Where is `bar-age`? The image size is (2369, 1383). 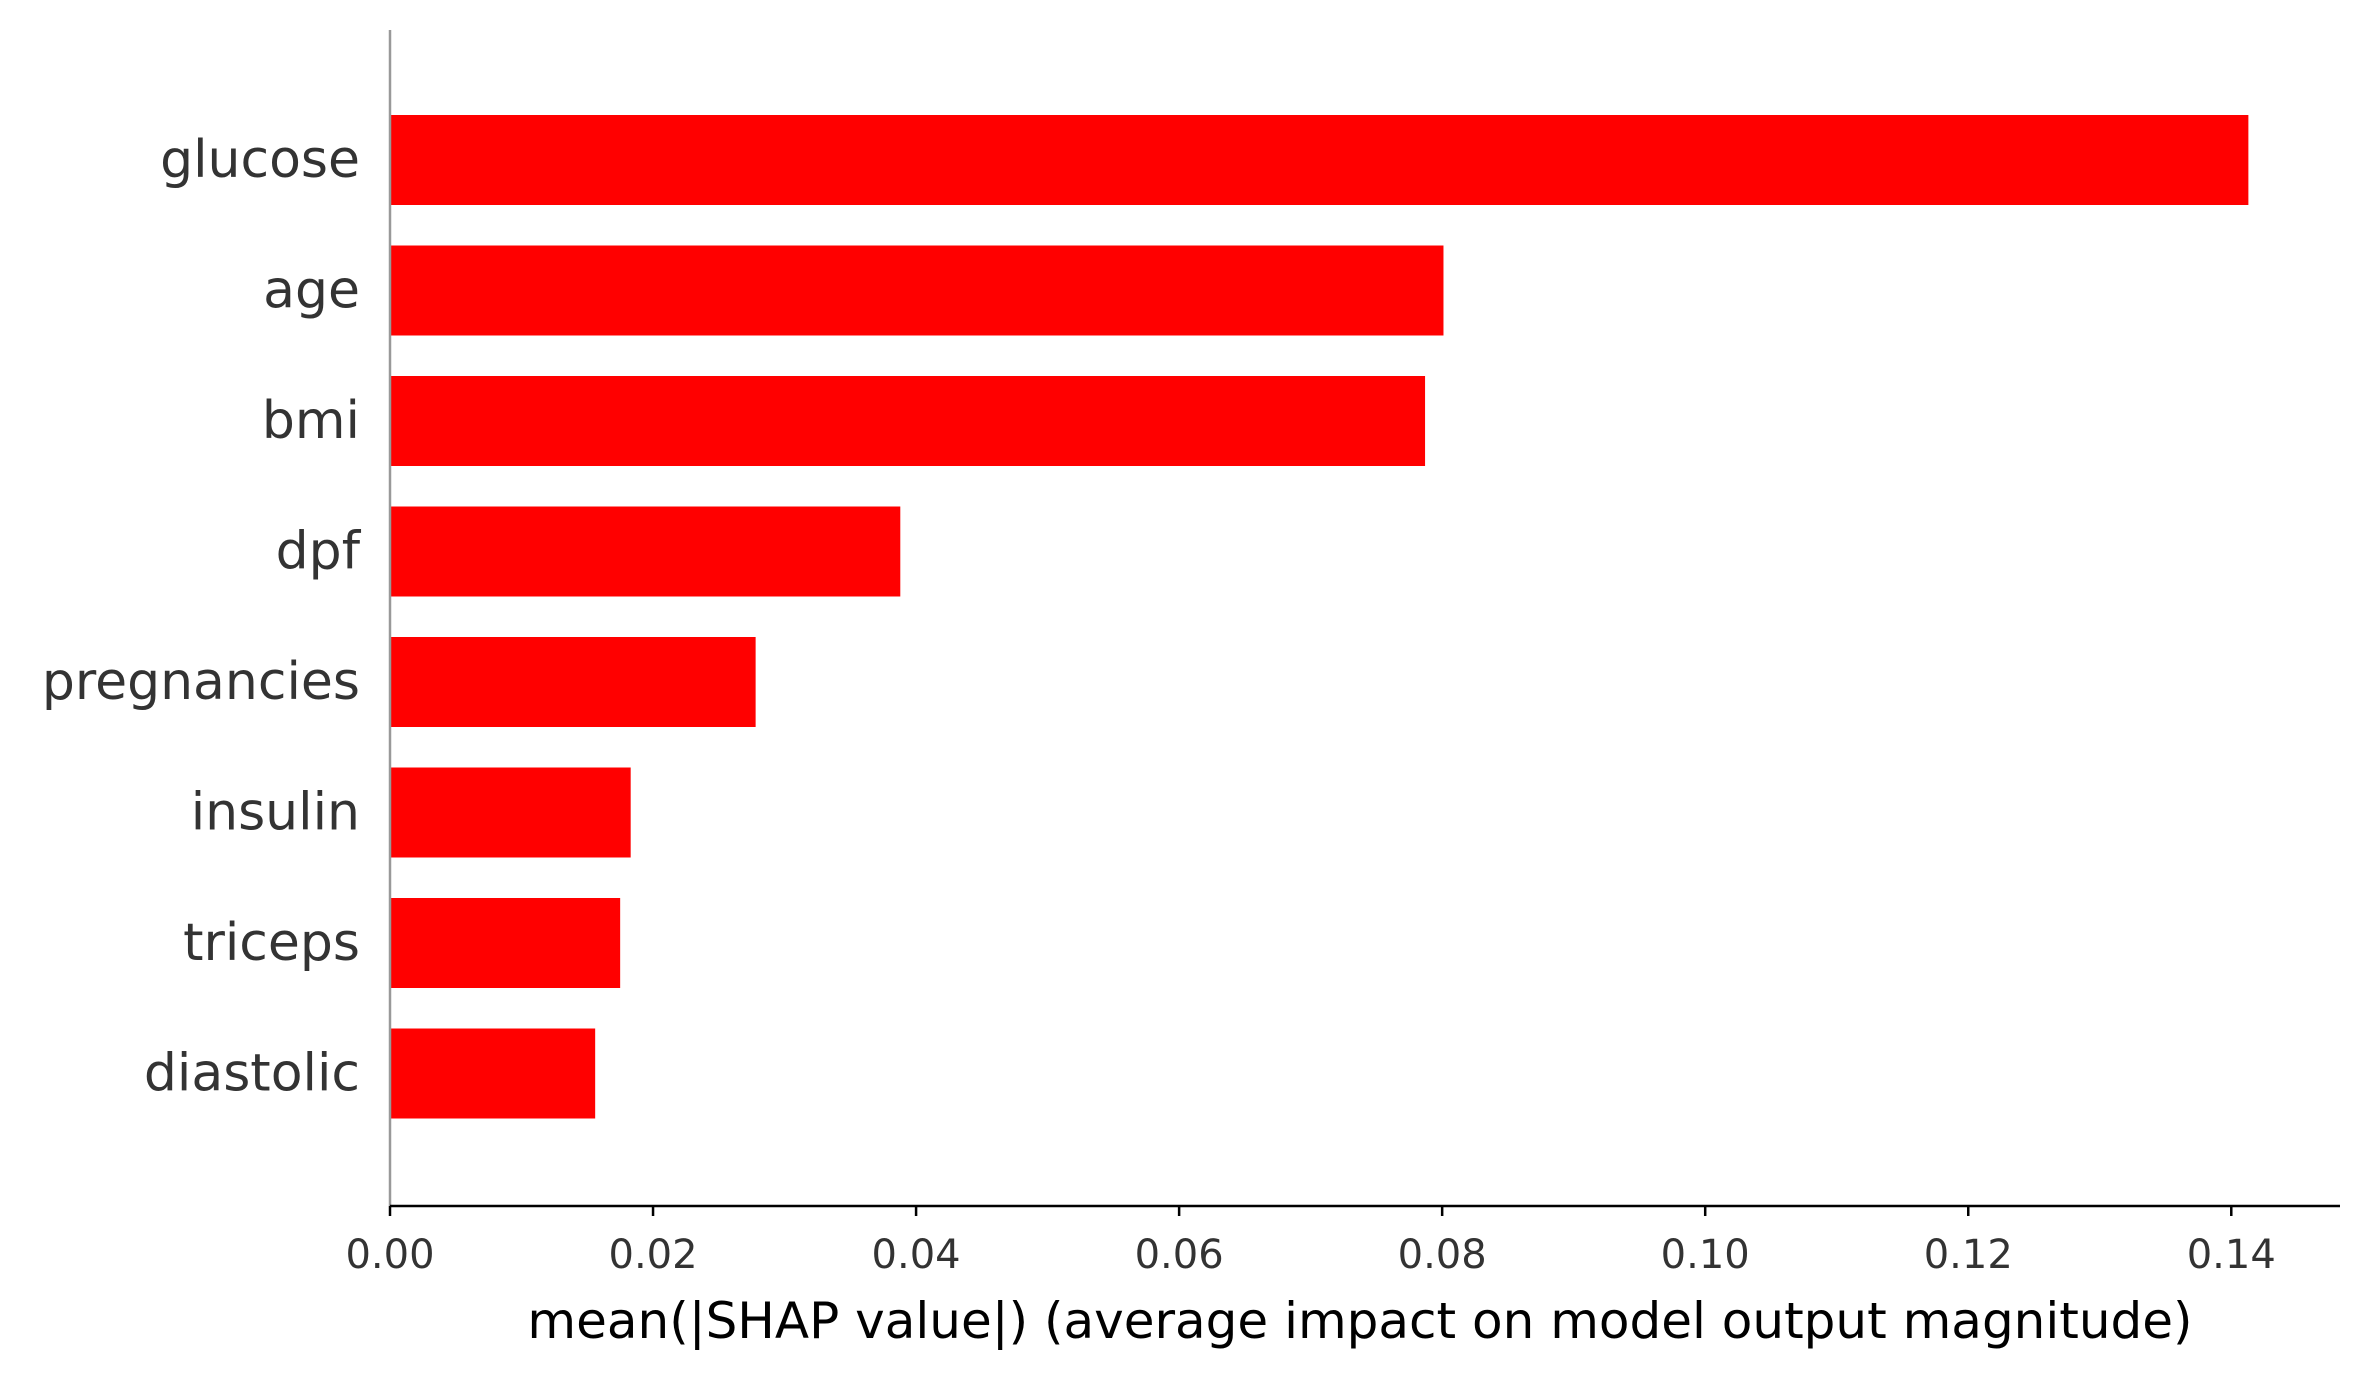
bar-age is located at coordinates (917, 290).